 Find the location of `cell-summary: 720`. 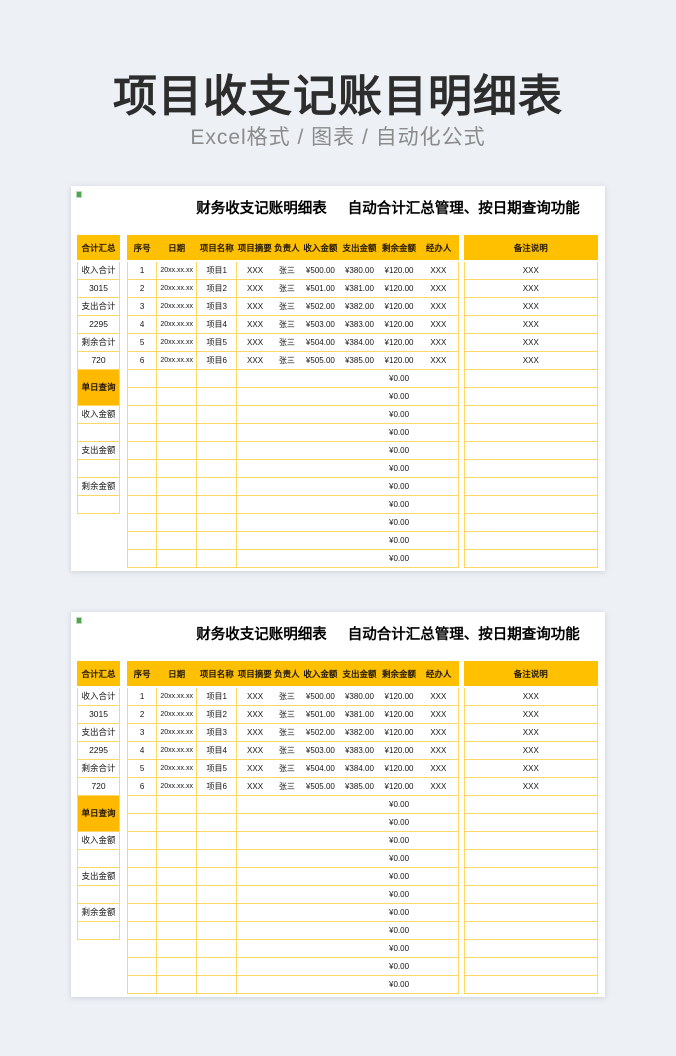

cell-summary: 720 is located at coordinates (98, 786).